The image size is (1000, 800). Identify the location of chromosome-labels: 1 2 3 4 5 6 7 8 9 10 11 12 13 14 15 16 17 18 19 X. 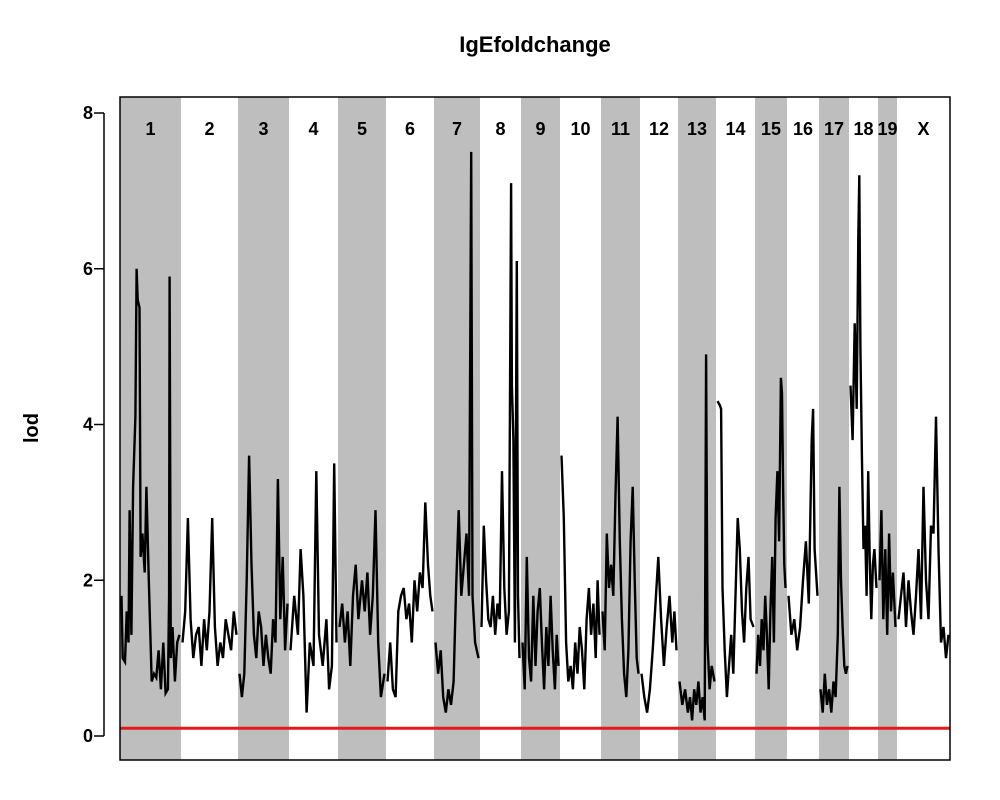
(537, 129).